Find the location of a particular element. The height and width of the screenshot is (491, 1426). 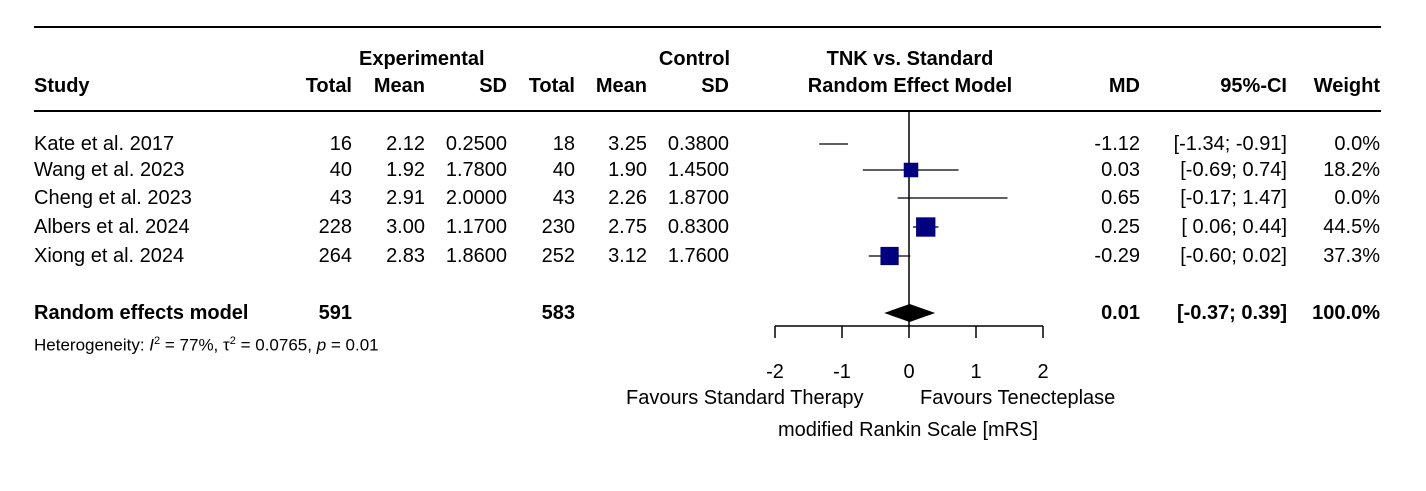

p-value: = 0.01 is located at coordinates (352, 345).